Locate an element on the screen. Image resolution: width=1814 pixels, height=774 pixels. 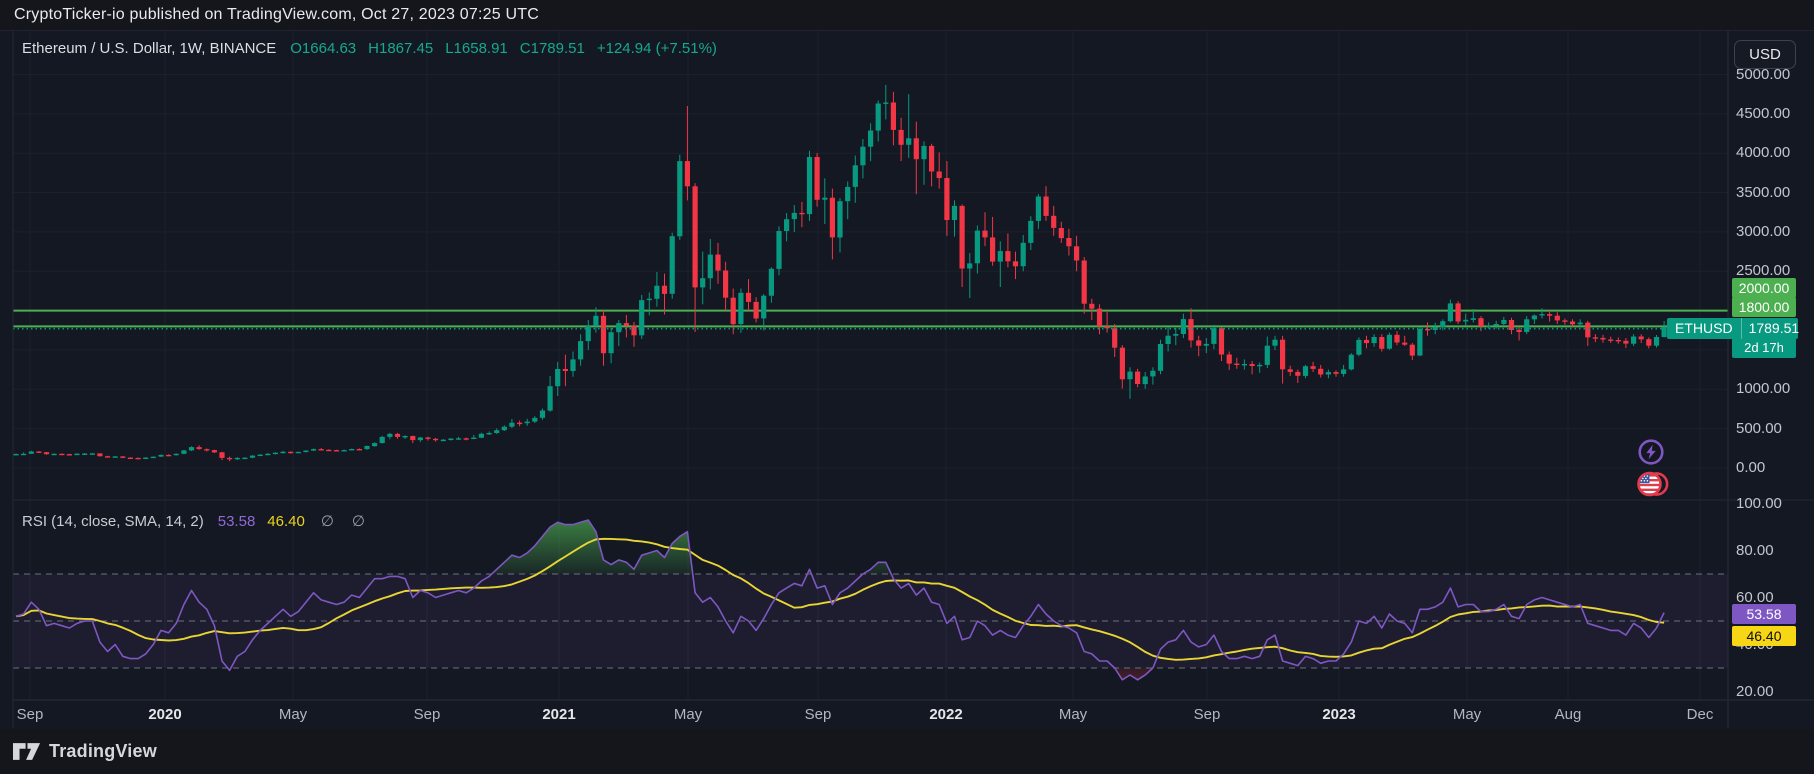
open-value: O1664.63 is located at coordinates (323, 48).